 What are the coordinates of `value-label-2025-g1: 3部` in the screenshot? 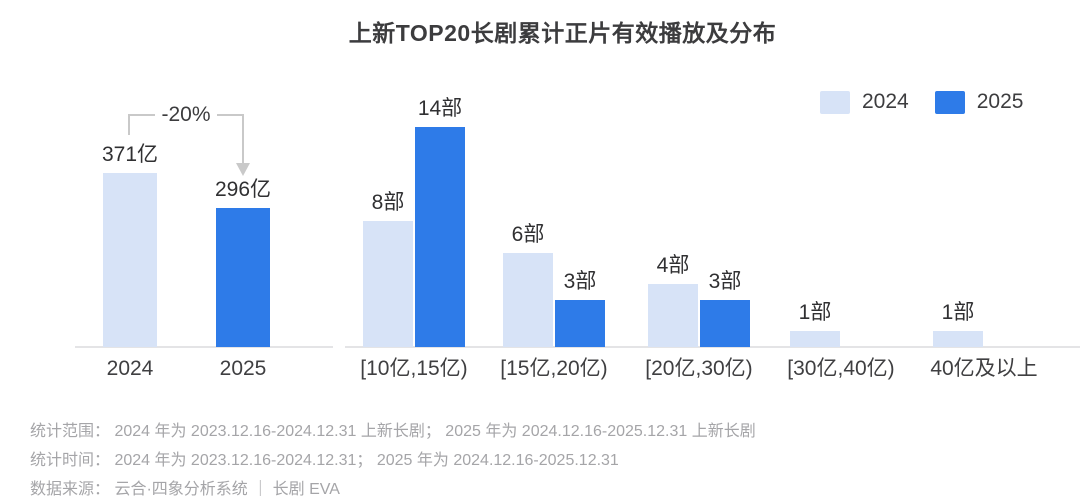 It's located at (580, 281).